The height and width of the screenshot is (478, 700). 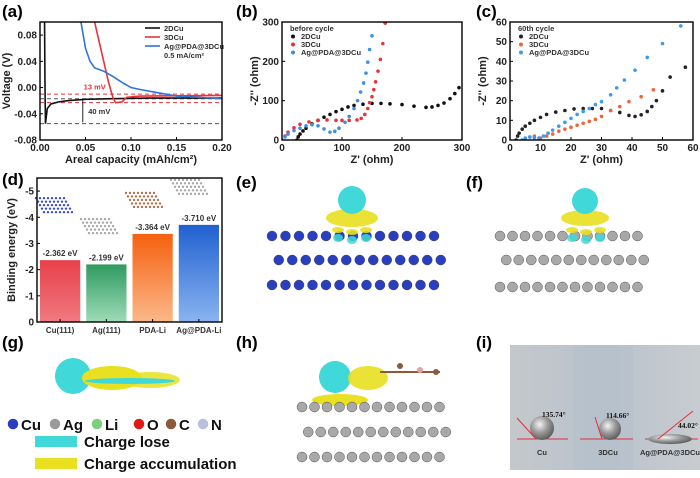 What do you see at coordinates (25, 141) in the screenshot?
I see `y-tick-label: -0.08` at bounding box center [25, 141].